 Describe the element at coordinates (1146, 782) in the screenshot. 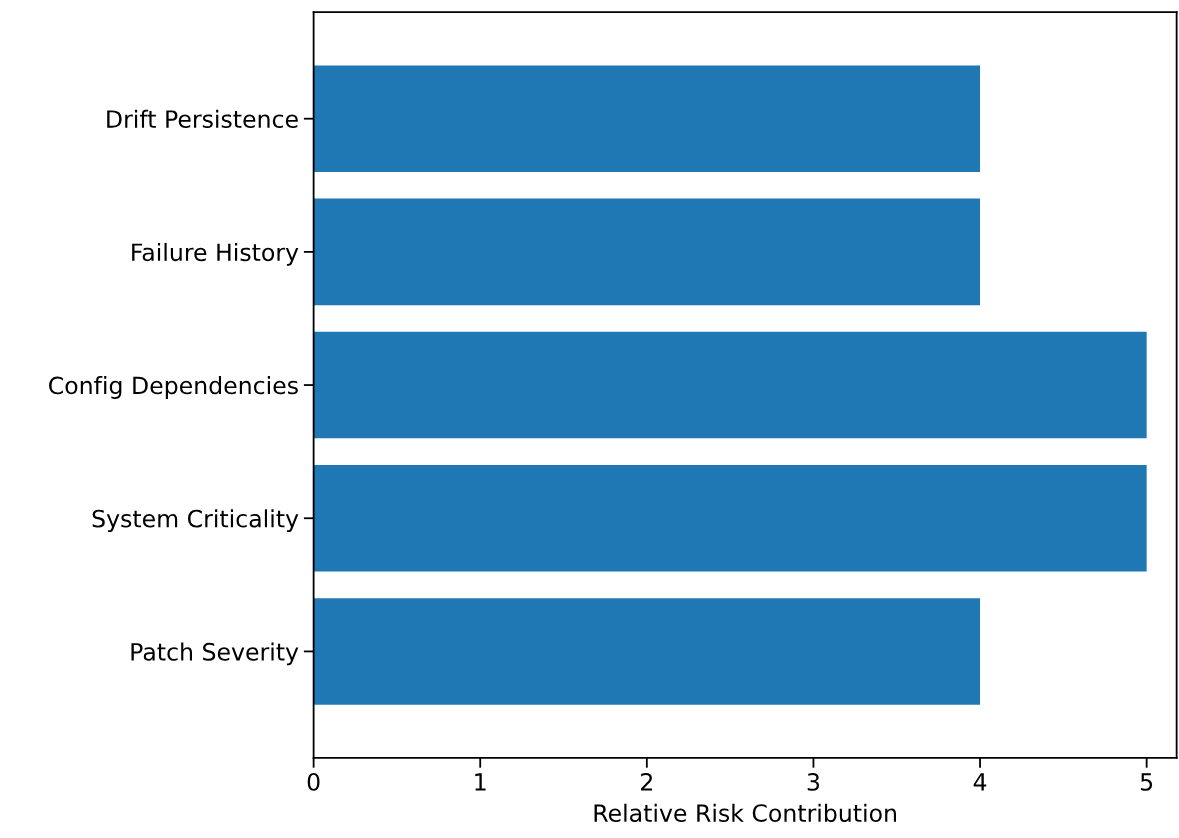

I see `x-tick-label: 5` at that location.